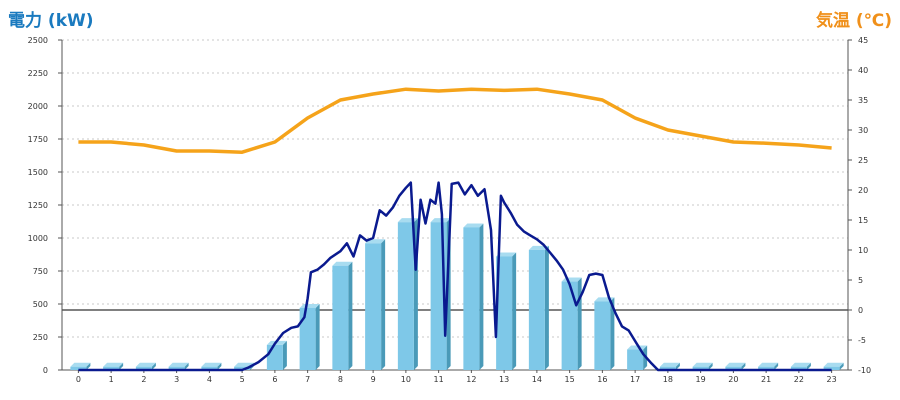 The width and height of the screenshot is (900, 400). Describe the element at coordinates (602, 379) in the screenshot. I see `x-tick-label: 16` at that location.